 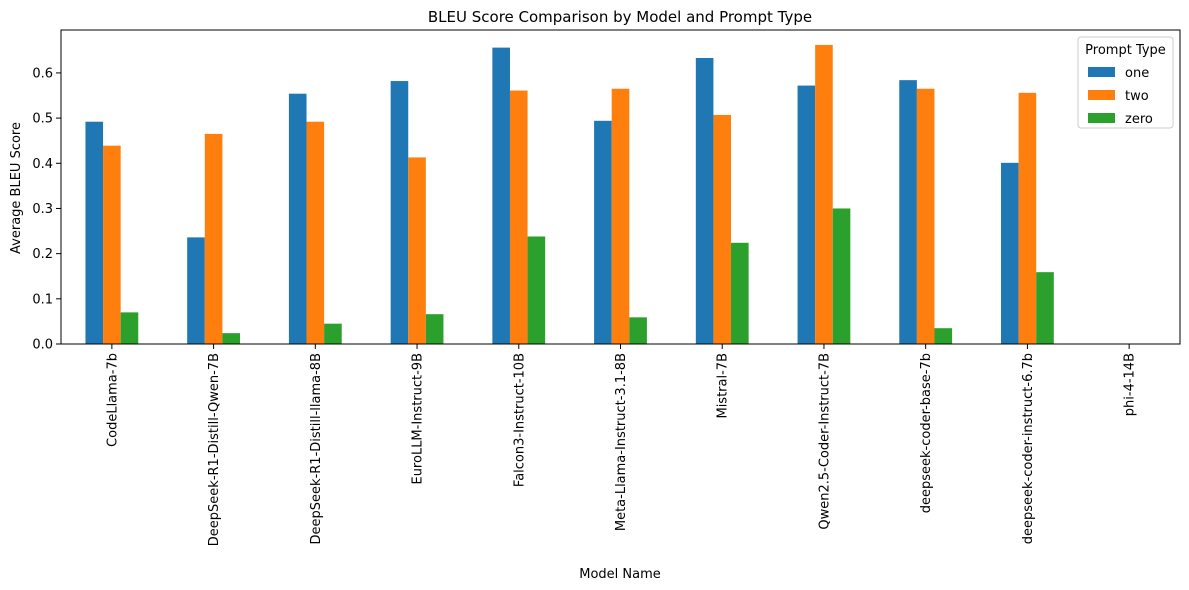 What do you see at coordinates (316, 448) in the screenshot?
I see `x-tick-label: DeepSeek-R1-Distill-llama-8B` at bounding box center [316, 448].